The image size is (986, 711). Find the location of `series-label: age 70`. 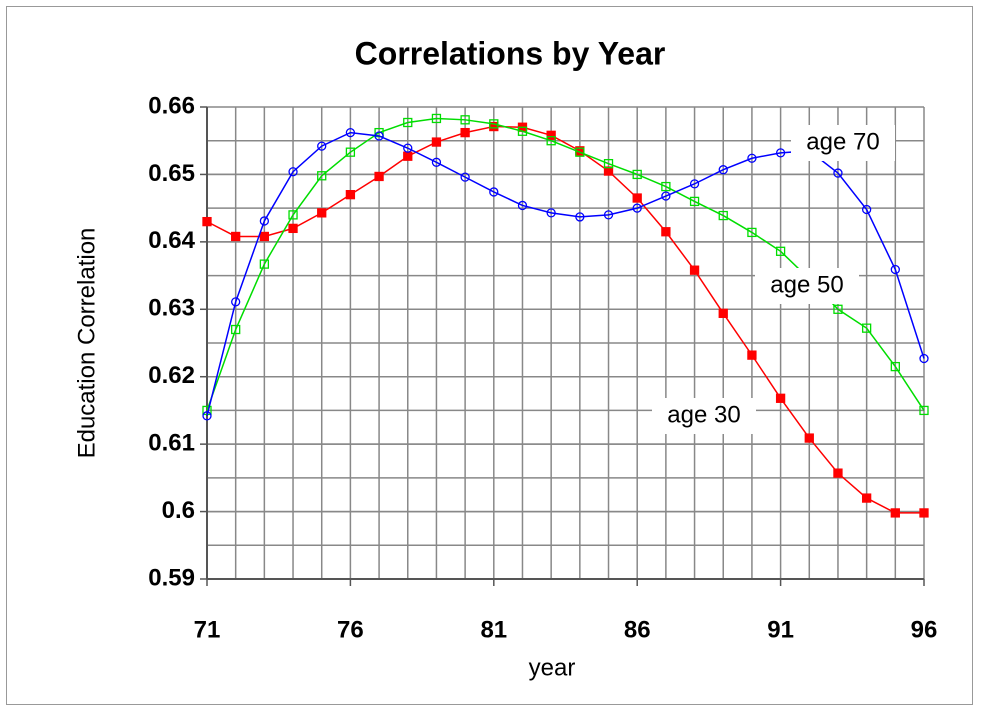

series-label: age 70 is located at coordinates (842, 141).